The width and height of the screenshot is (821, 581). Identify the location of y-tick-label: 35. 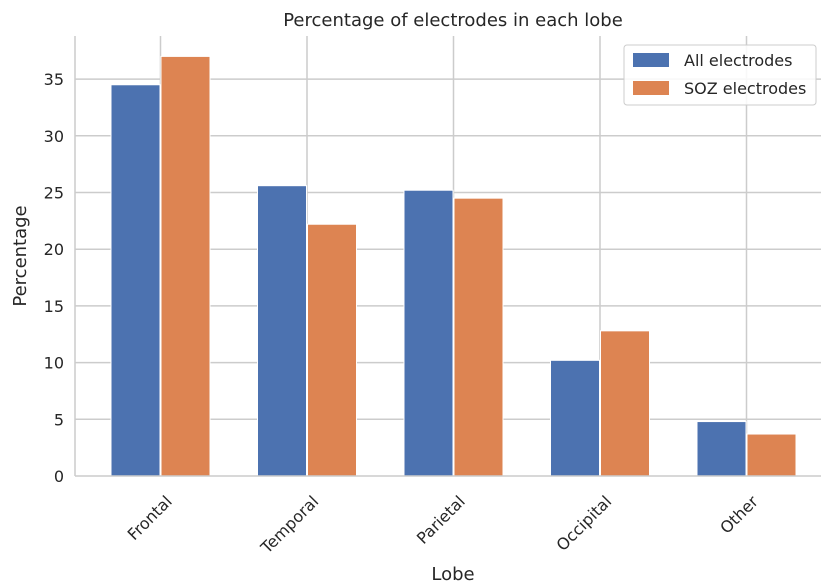
(54, 79).